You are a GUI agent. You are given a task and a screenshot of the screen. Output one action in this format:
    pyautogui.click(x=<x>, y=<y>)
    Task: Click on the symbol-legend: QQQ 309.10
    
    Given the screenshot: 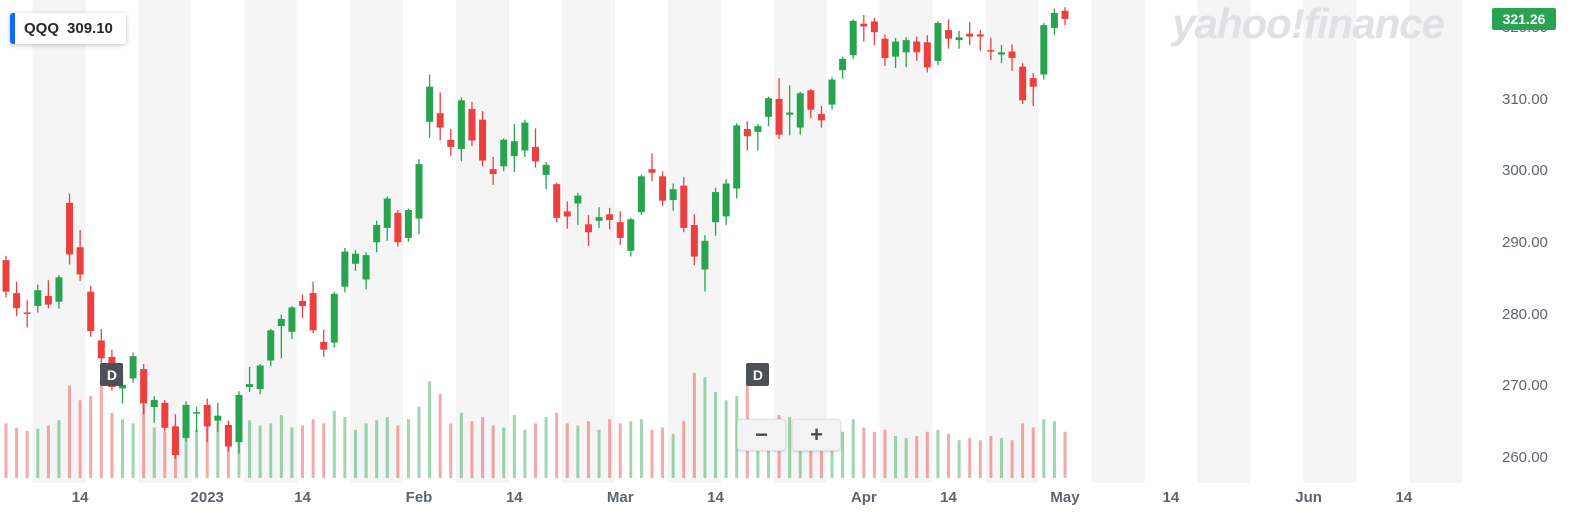 What is the action you would take?
    pyautogui.click(x=68, y=28)
    